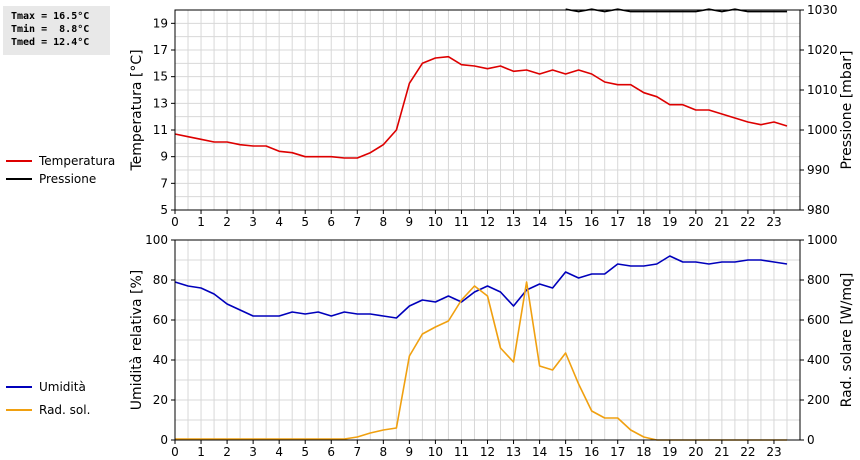 The width and height of the screenshot is (860, 460). I want to click on tmin-text: Tmin = 8.8°C, so click(50, 29).